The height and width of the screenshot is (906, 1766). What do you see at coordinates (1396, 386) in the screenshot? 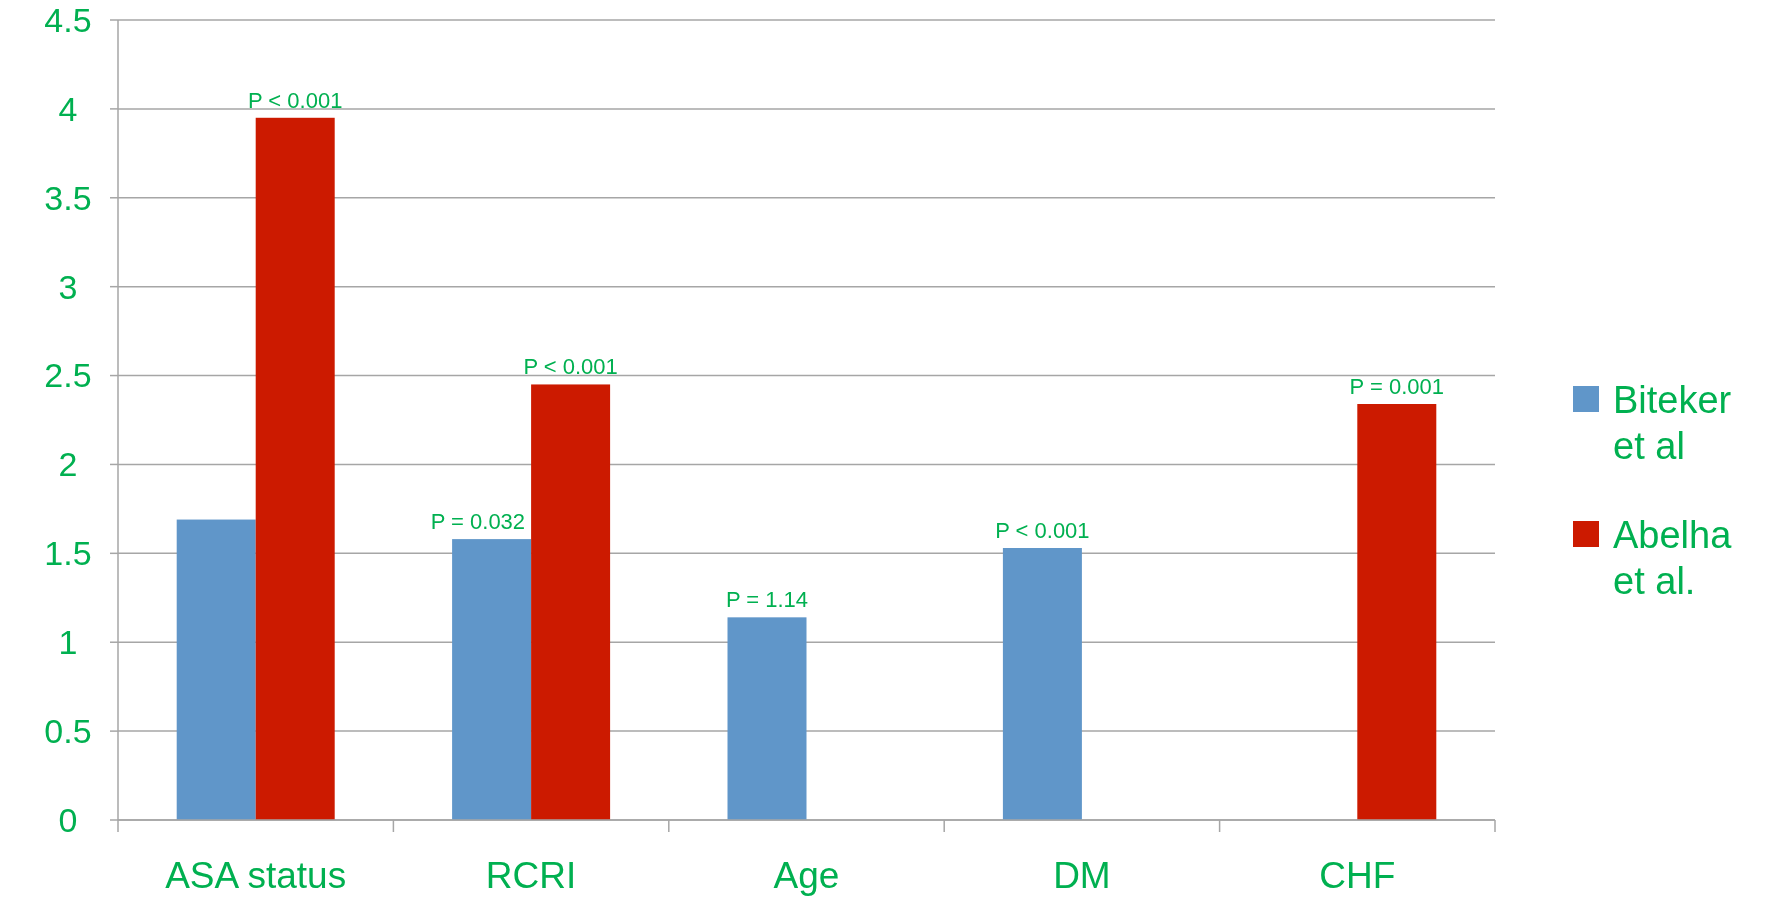
I see `annotation: P = 0.001` at bounding box center [1396, 386].